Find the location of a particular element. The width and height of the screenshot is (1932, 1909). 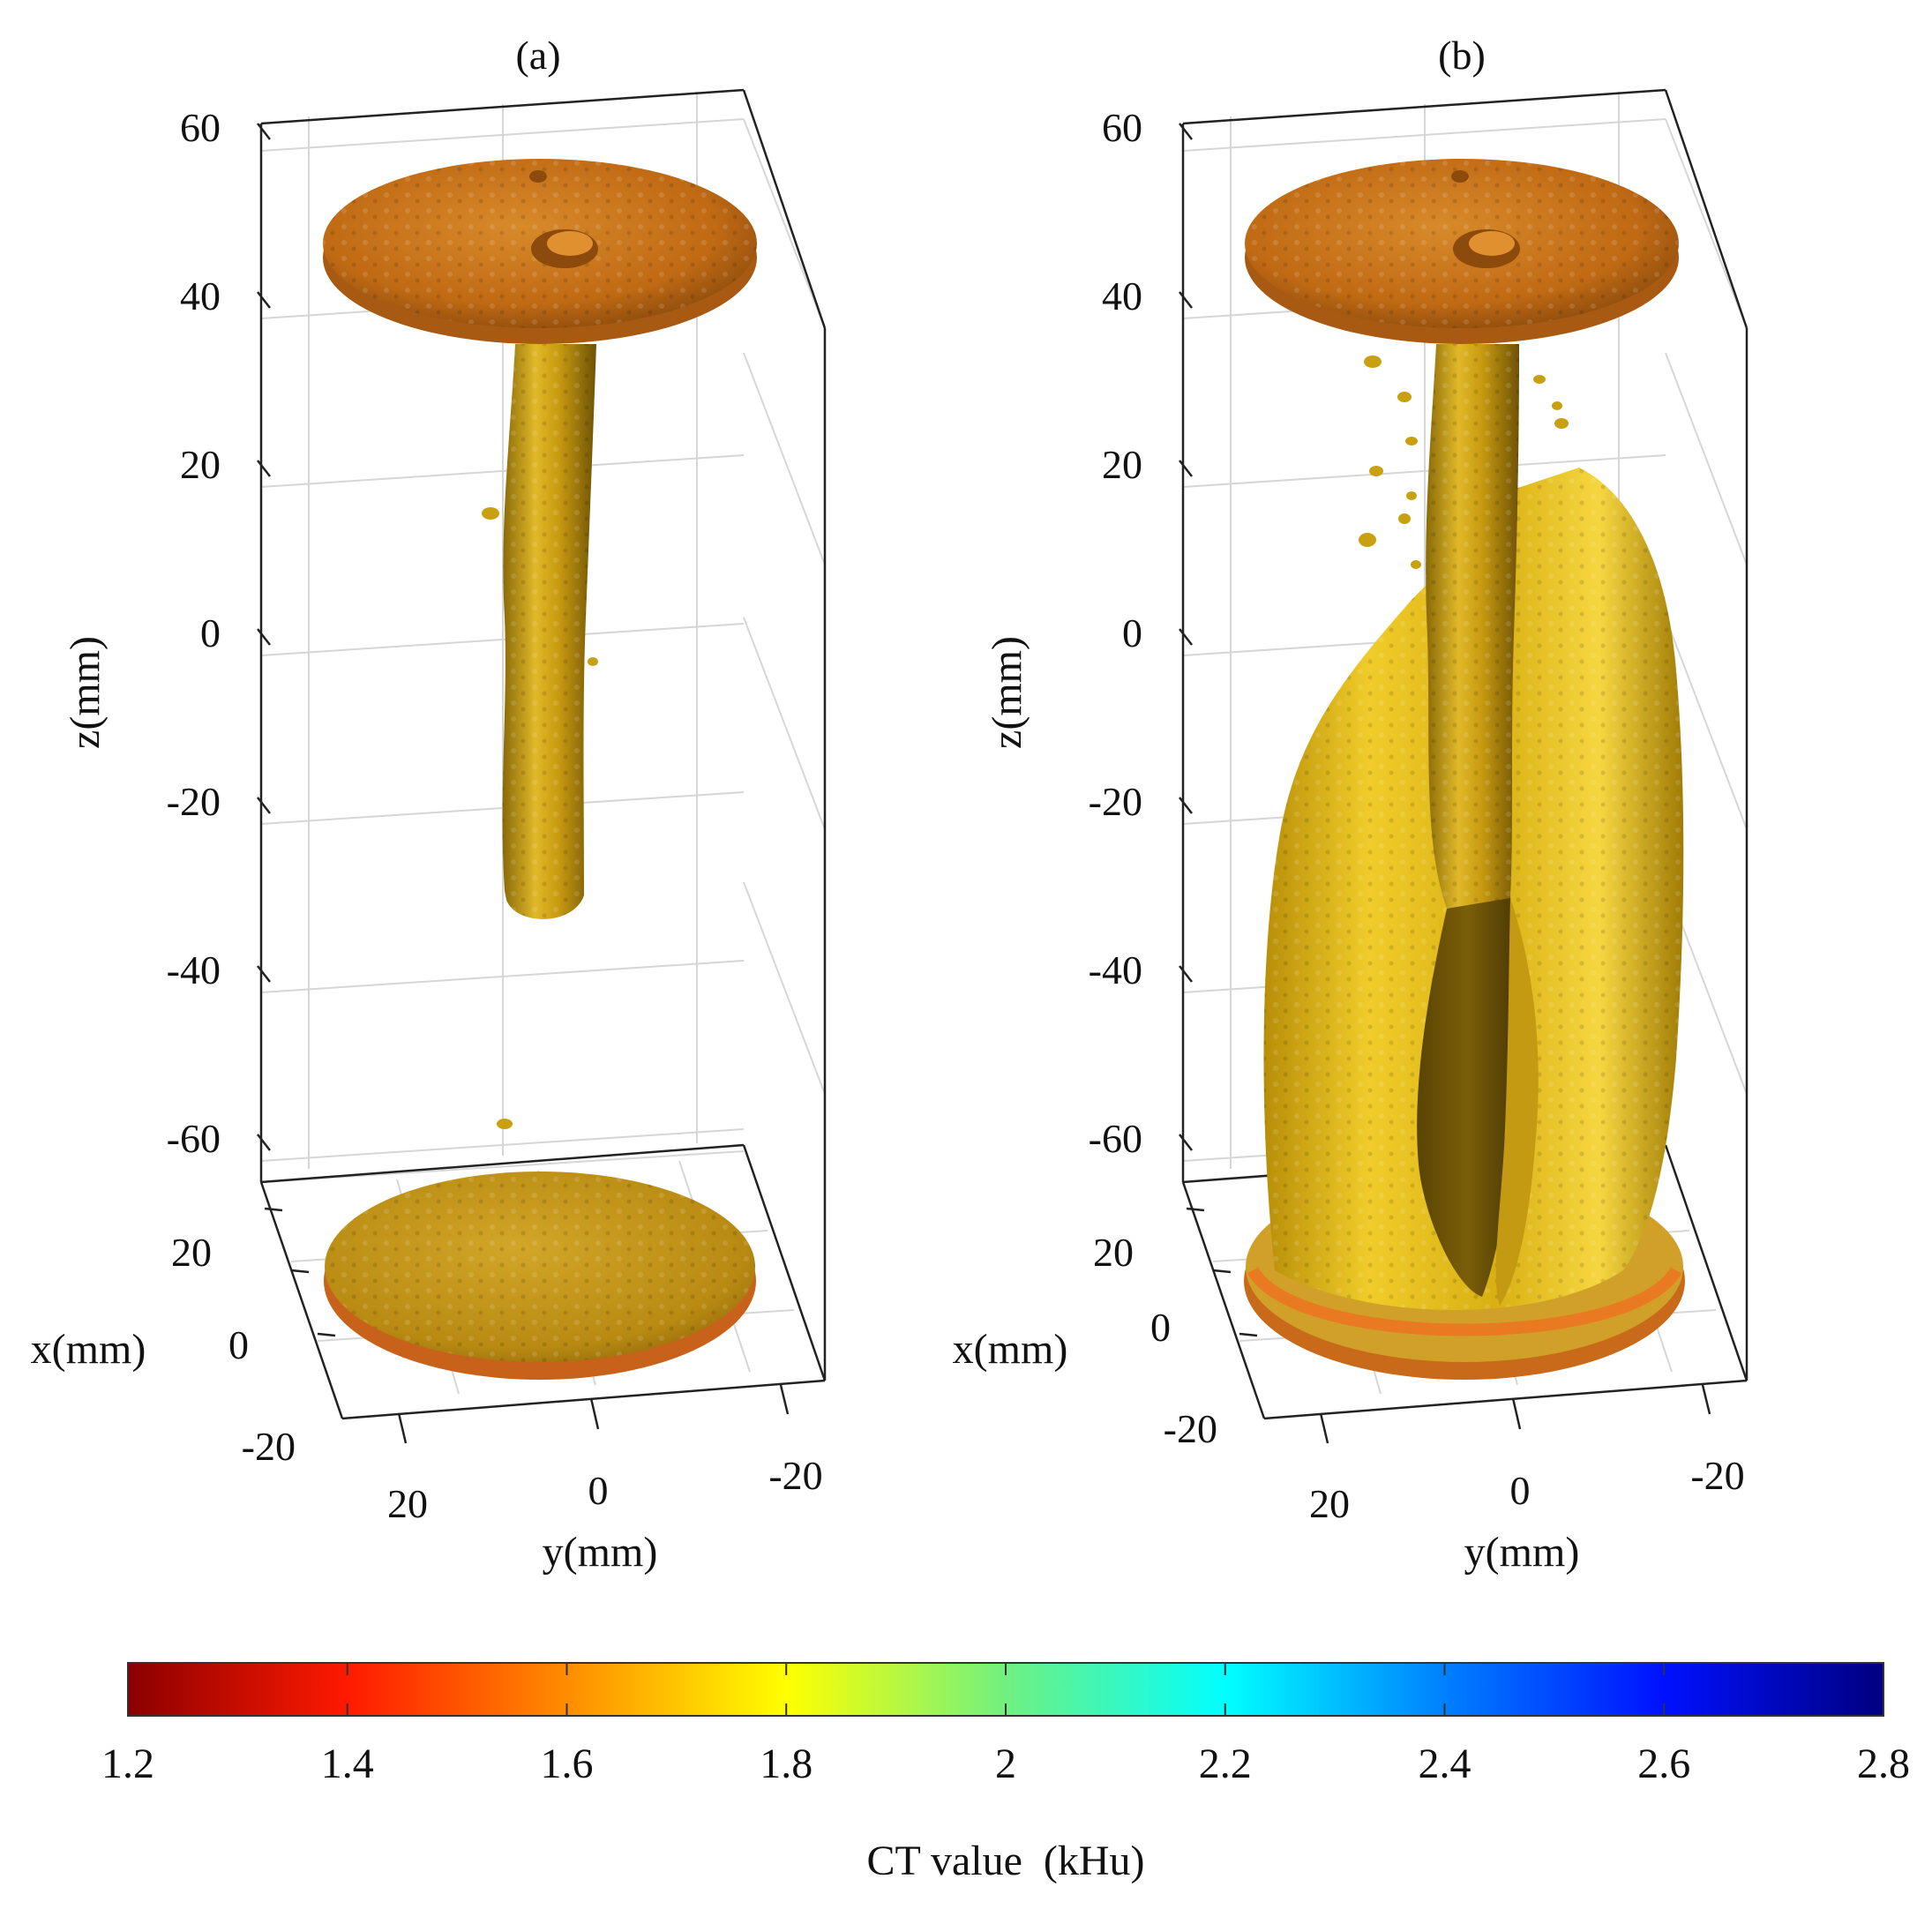

colorbar-tick-labels: 1.2 1.4 1.6 1.8 2 2.2 2.4 2.6 2.8 is located at coordinates (1006, 1764).